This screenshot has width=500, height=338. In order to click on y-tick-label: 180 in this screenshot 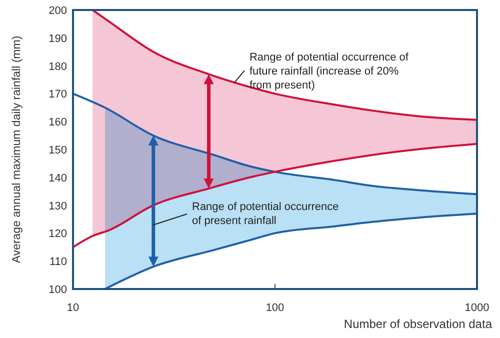, I will do `click(57, 66)`.